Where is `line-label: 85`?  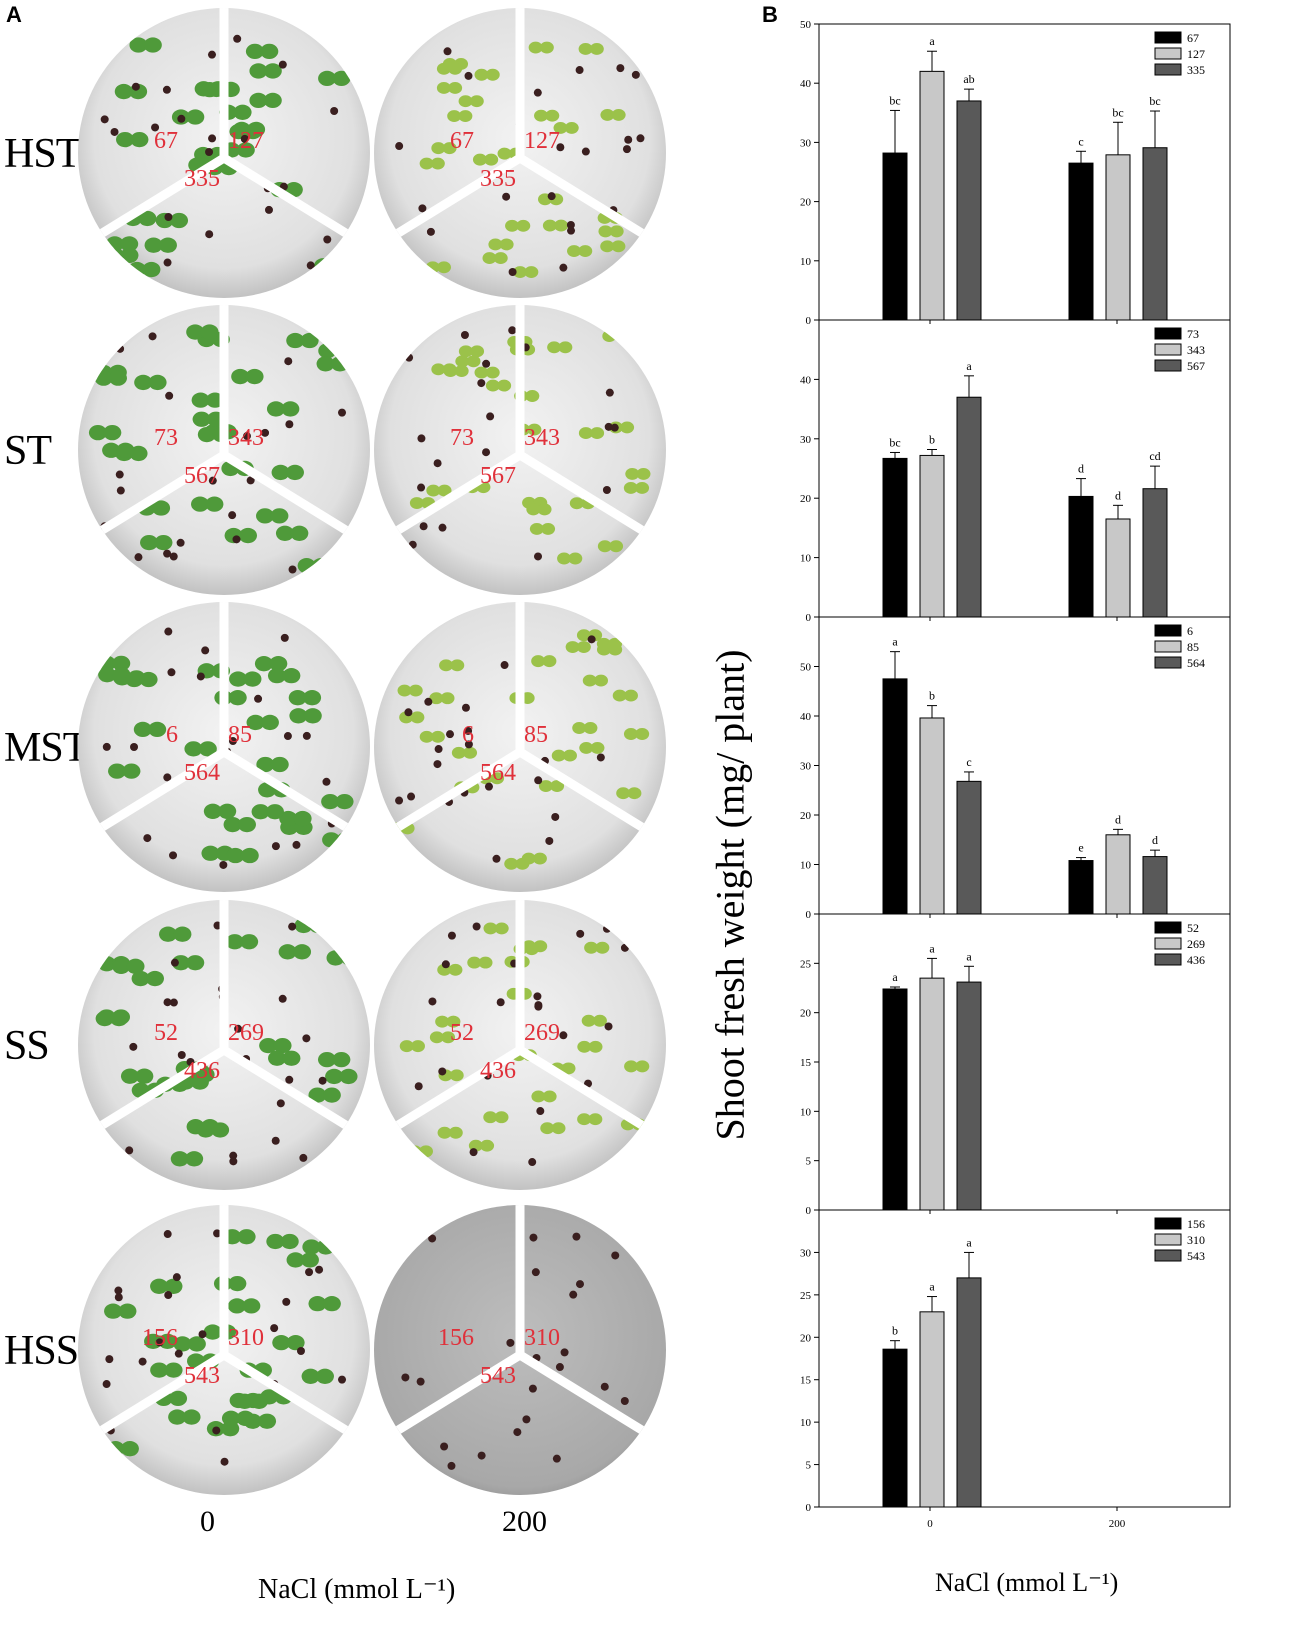
line-label: 85 is located at coordinates (240, 735).